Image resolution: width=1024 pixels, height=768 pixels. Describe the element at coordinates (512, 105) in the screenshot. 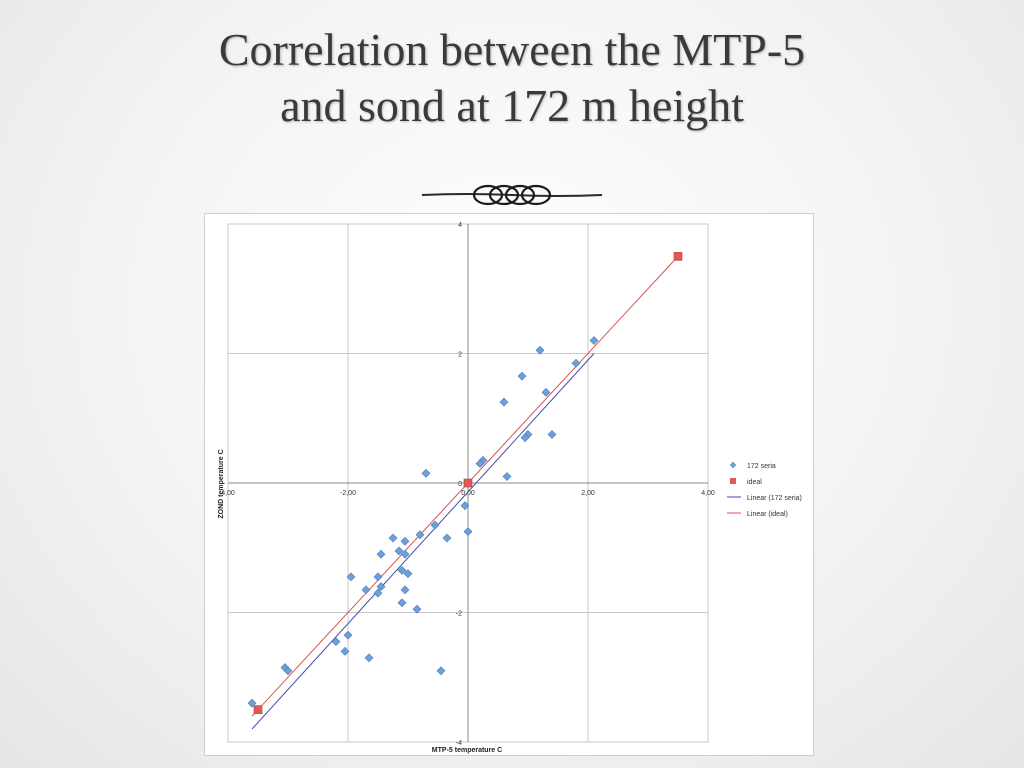

I see `slide-title-line-2: and sond at 172 m height` at that location.